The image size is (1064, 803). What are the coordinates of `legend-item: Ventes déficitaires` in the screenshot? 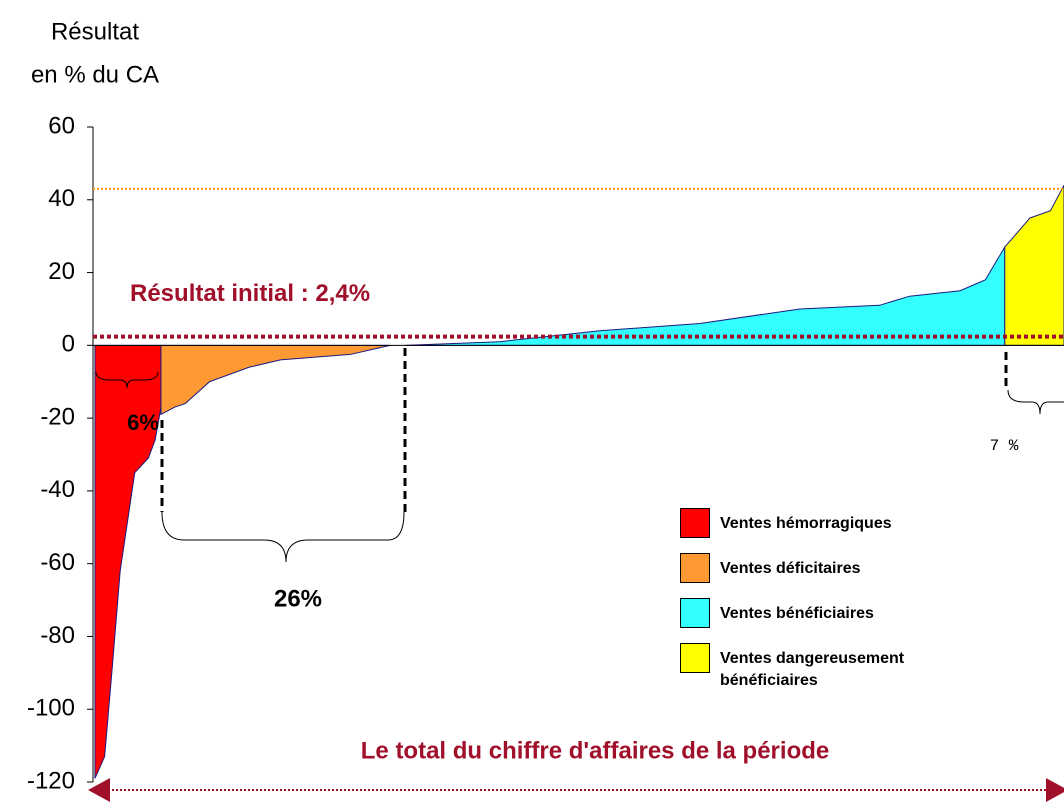 It's located at (820, 568).